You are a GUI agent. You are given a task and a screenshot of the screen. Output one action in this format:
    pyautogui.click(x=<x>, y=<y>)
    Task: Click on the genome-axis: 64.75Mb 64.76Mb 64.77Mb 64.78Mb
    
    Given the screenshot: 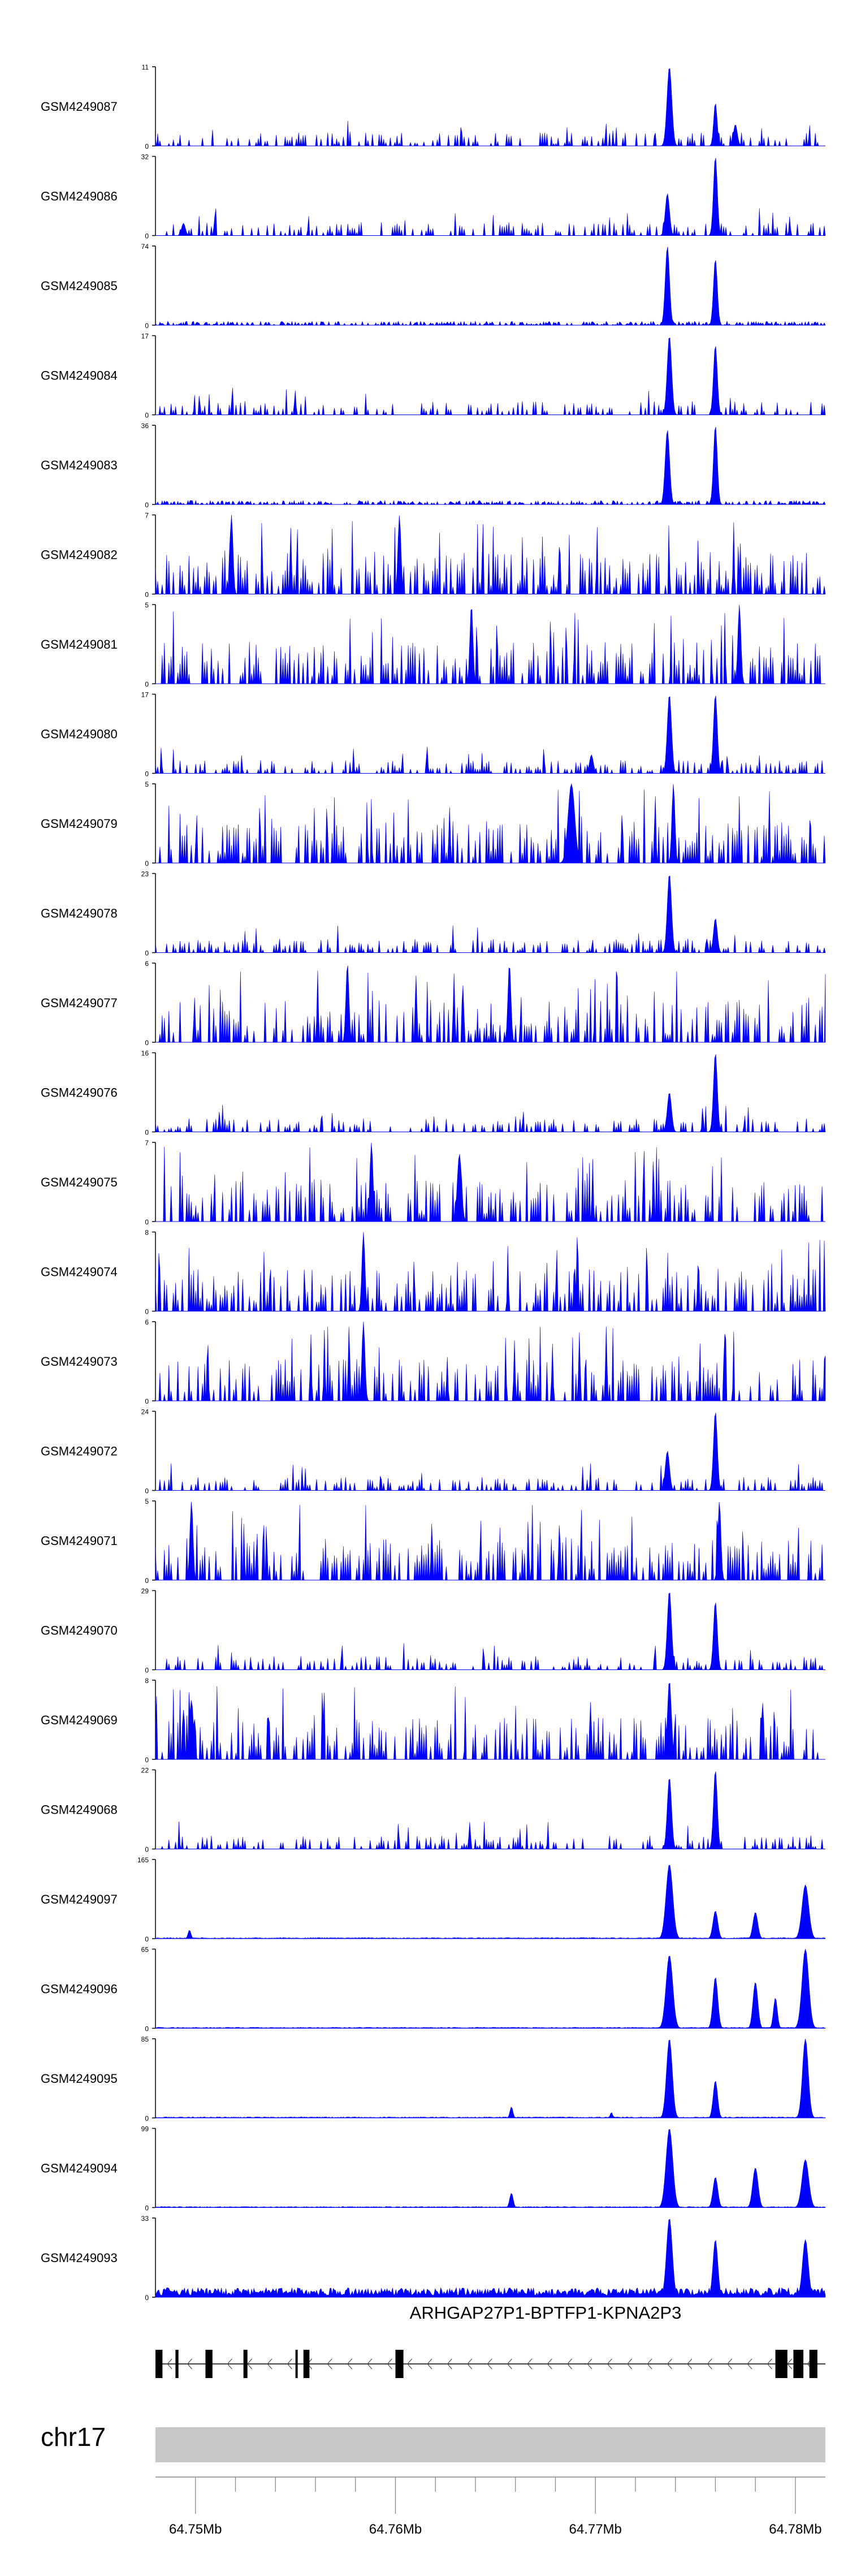 What is the action you would take?
    pyautogui.click(x=490, y=2507)
    